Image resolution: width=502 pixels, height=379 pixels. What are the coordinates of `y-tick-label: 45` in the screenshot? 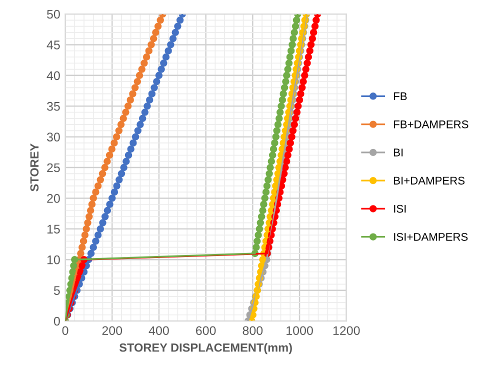 It's located at (53, 45).